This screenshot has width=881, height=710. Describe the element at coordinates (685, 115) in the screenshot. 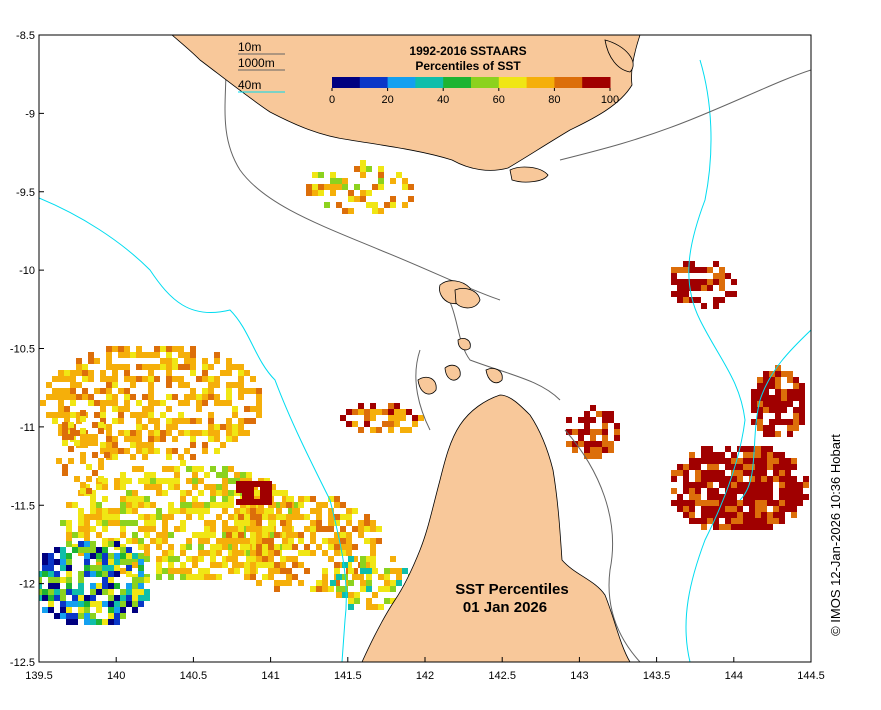

I see `contour-10m-png-shelf` at that location.